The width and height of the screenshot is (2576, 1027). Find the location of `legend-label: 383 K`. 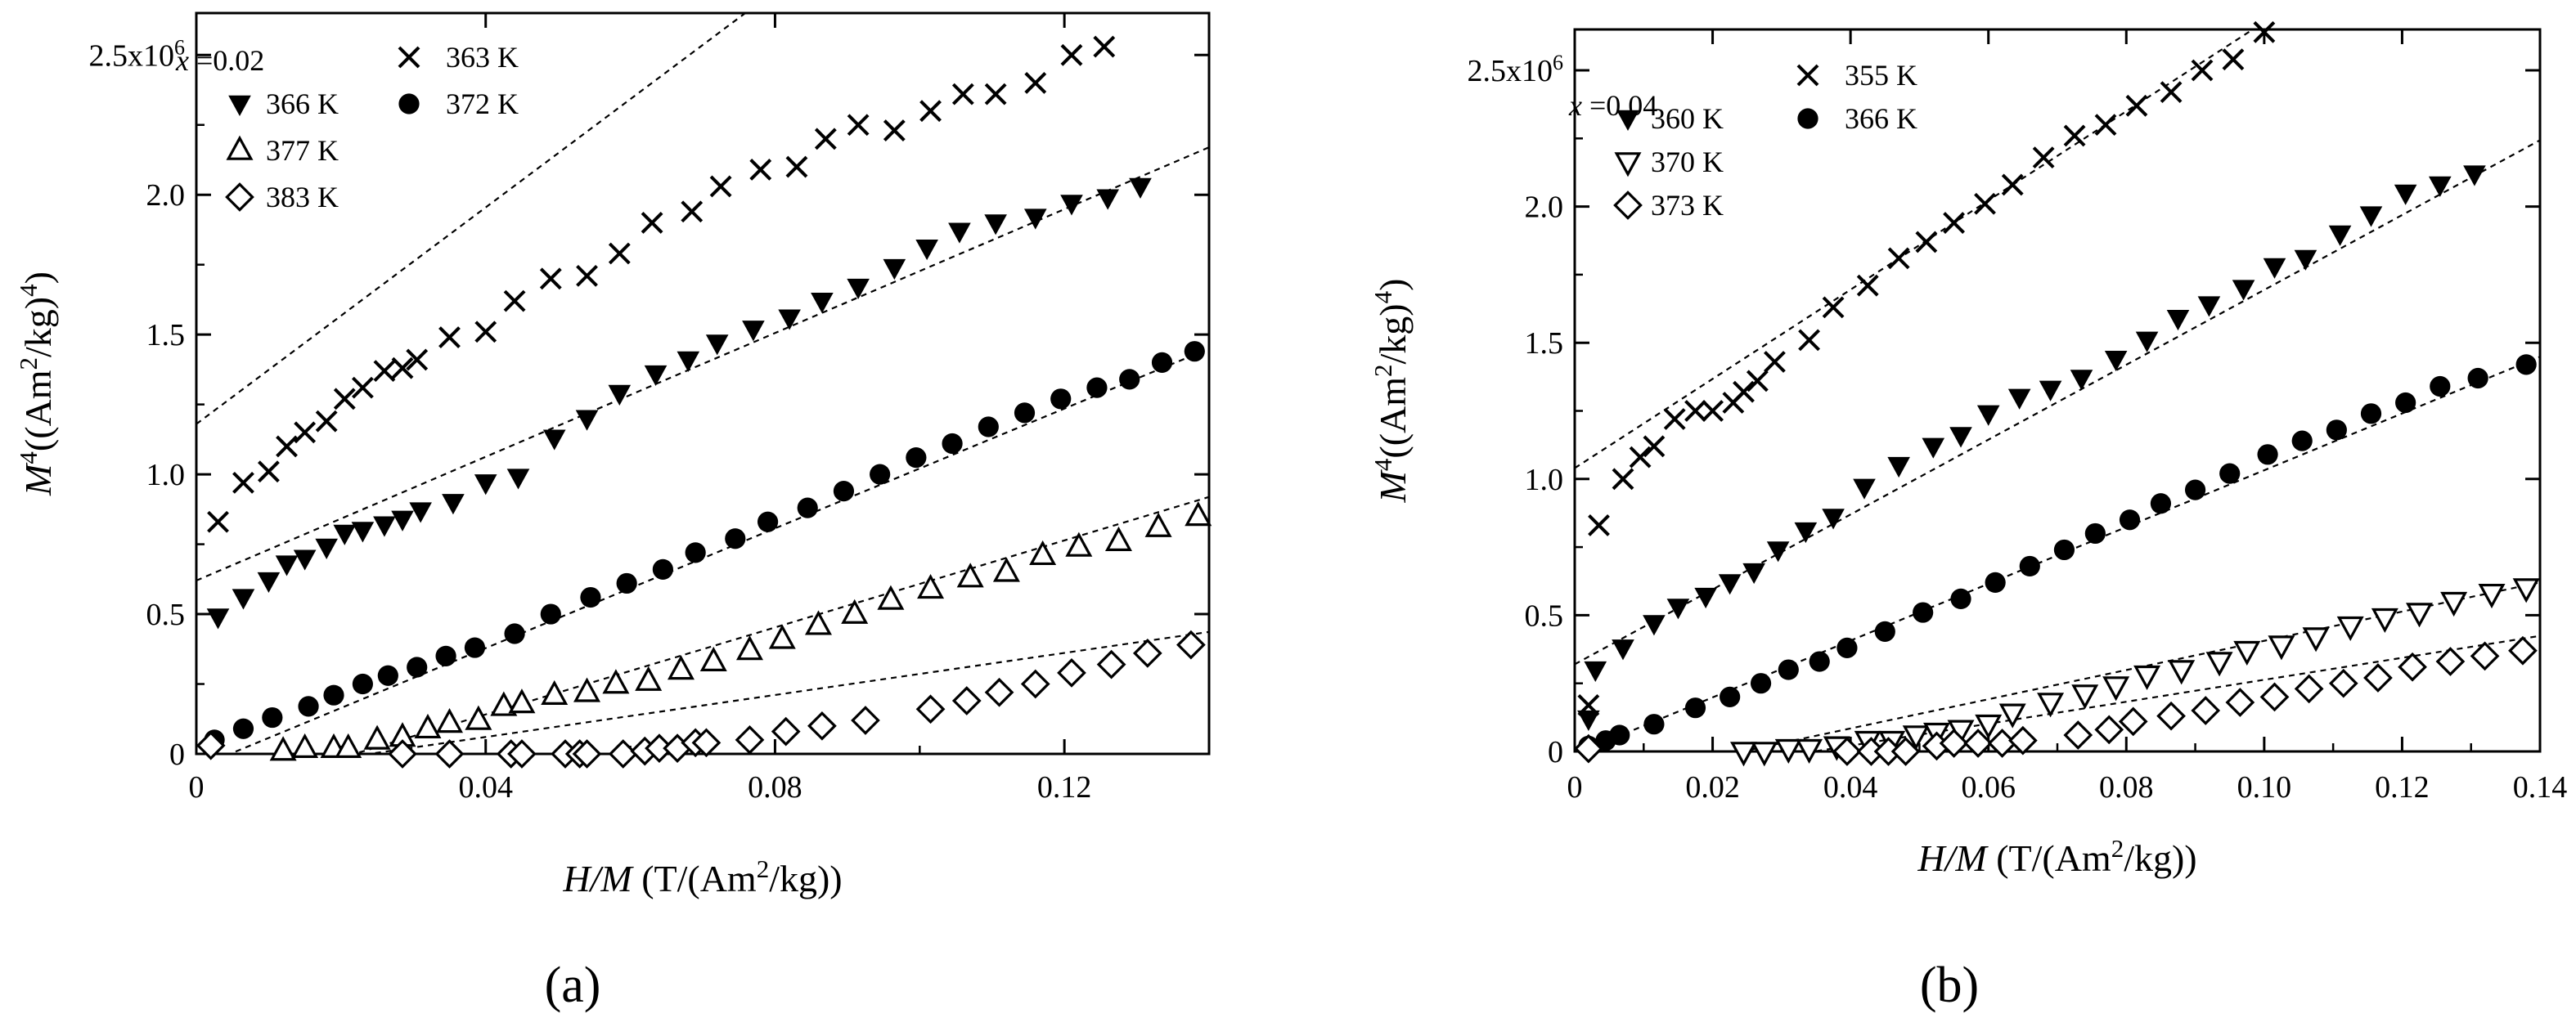

legend-label: 383 K is located at coordinates (302, 197).